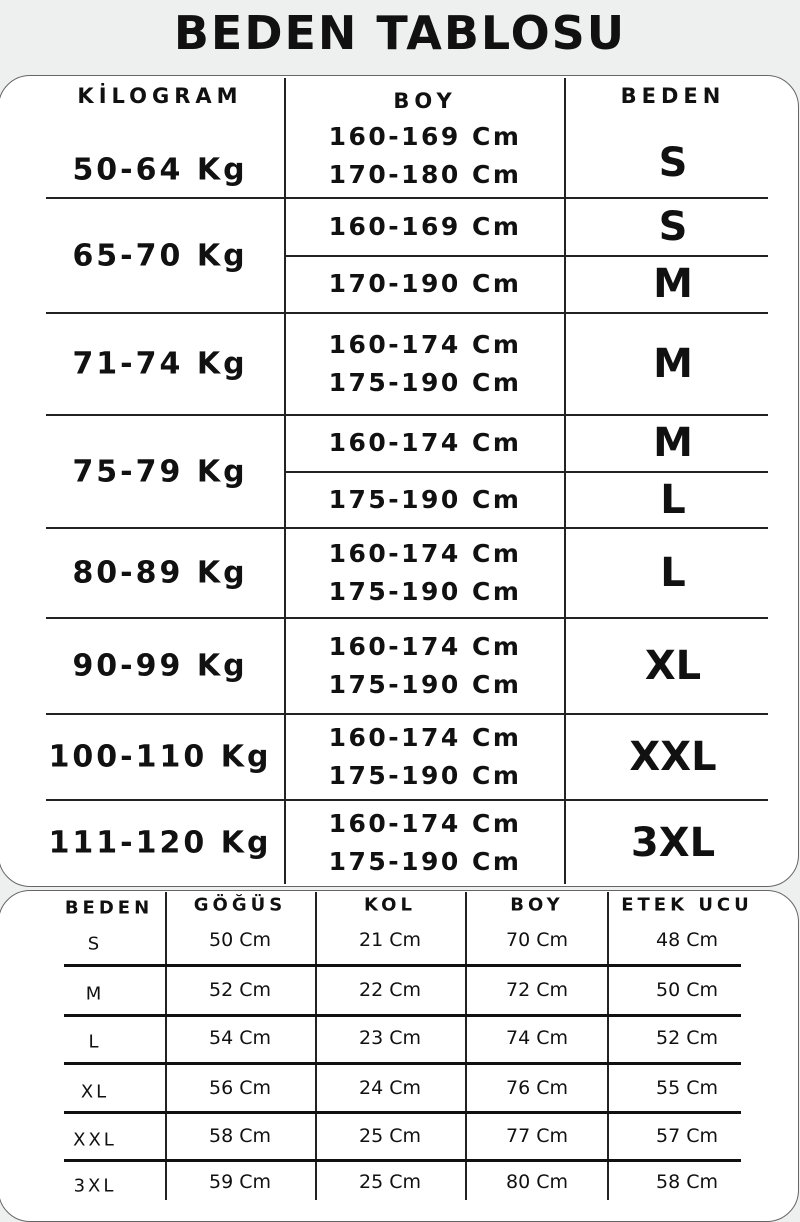 This screenshot has width=800, height=1222. Describe the element at coordinates (160, 573) in the screenshot. I see `kg-range: 80-89 Kg` at that location.